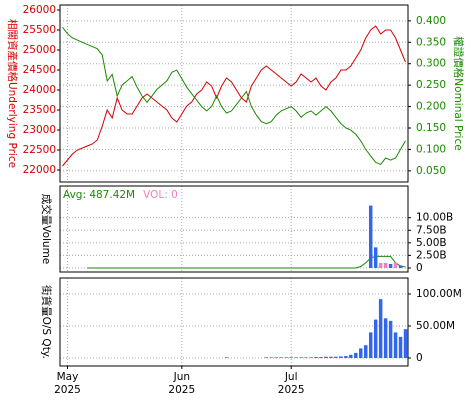 This screenshot has width=475, height=400. Describe the element at coordinates (439, 294) in the screenshot. I see `y-tick-label: 100.00M` at that location.